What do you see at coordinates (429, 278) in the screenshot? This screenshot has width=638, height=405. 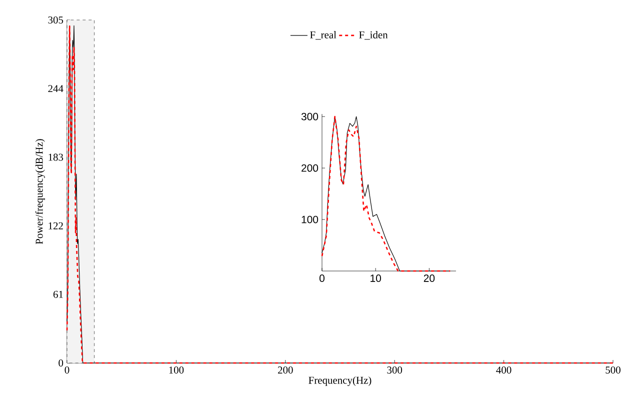 I see `x-tick-label: 20` at bounding box center [429, 278].